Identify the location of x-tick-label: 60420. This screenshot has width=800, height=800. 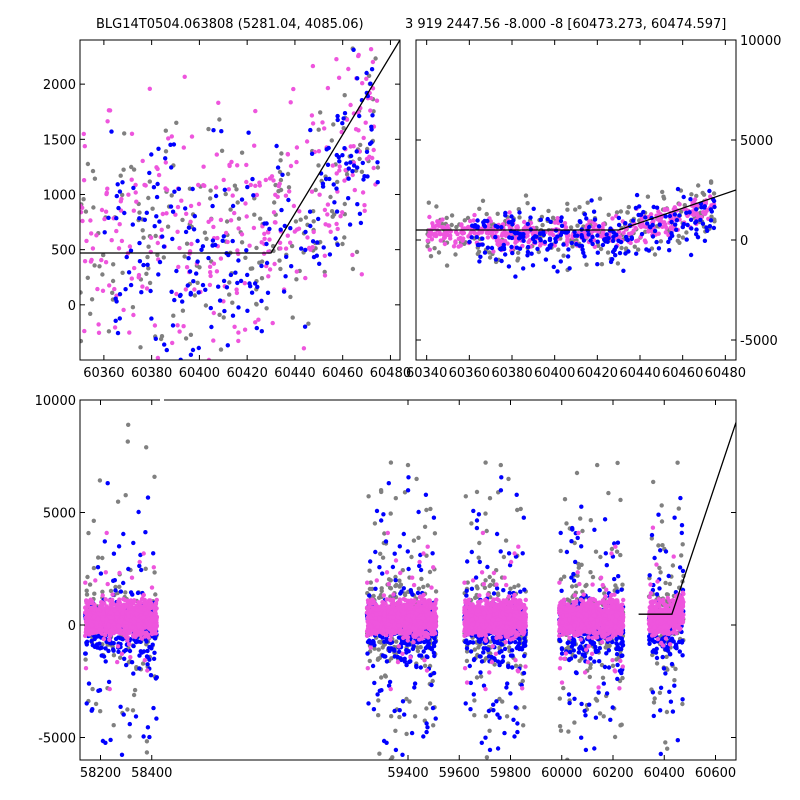
(597, 373).